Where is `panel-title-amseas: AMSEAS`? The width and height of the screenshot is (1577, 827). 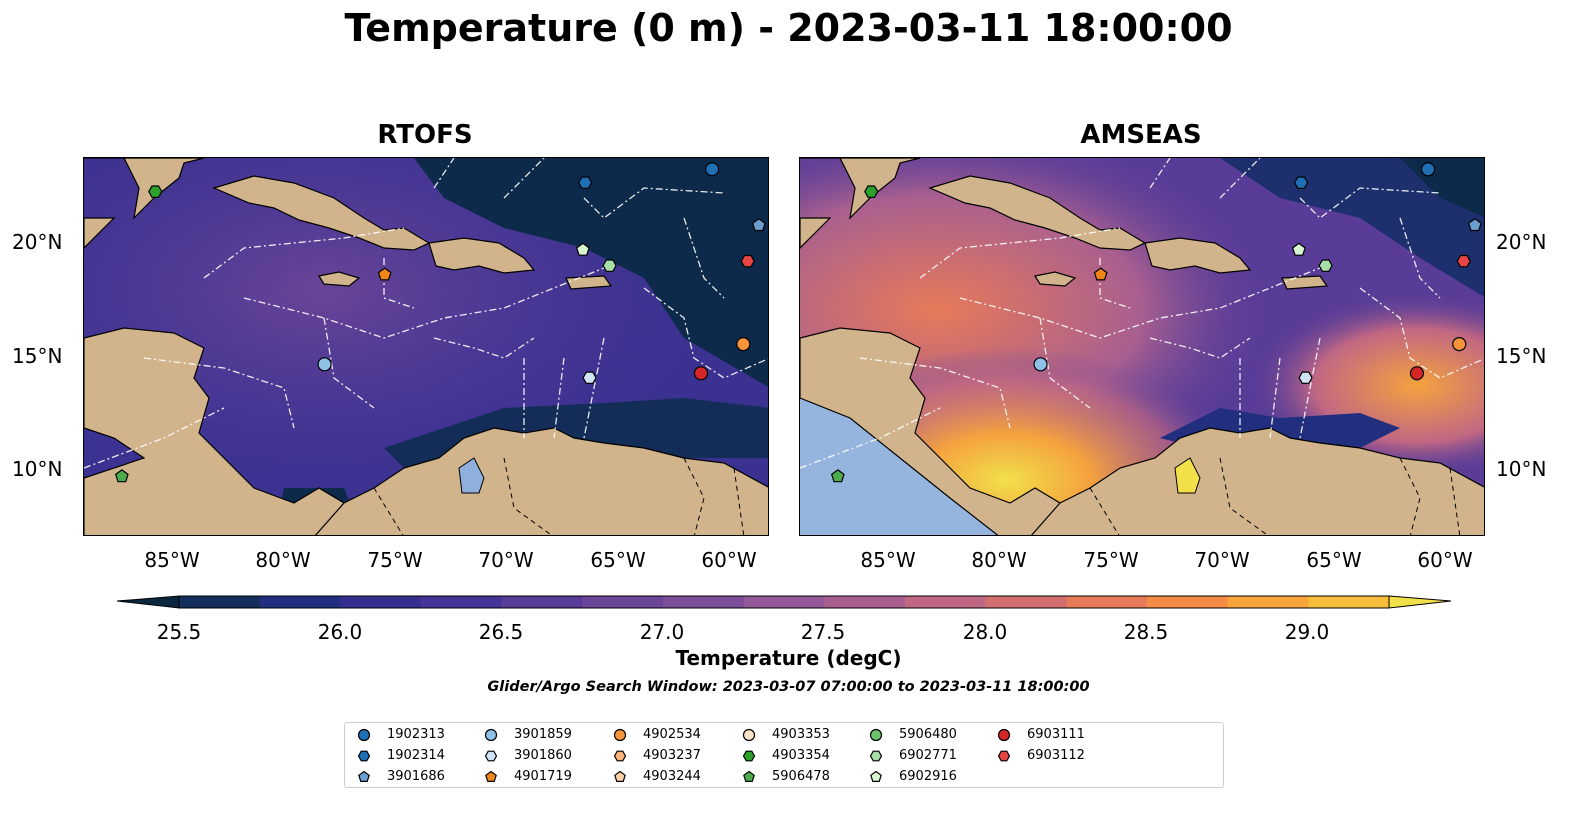 panel-title-amseas: AMSEAS is located at coordinates (1141, 135).